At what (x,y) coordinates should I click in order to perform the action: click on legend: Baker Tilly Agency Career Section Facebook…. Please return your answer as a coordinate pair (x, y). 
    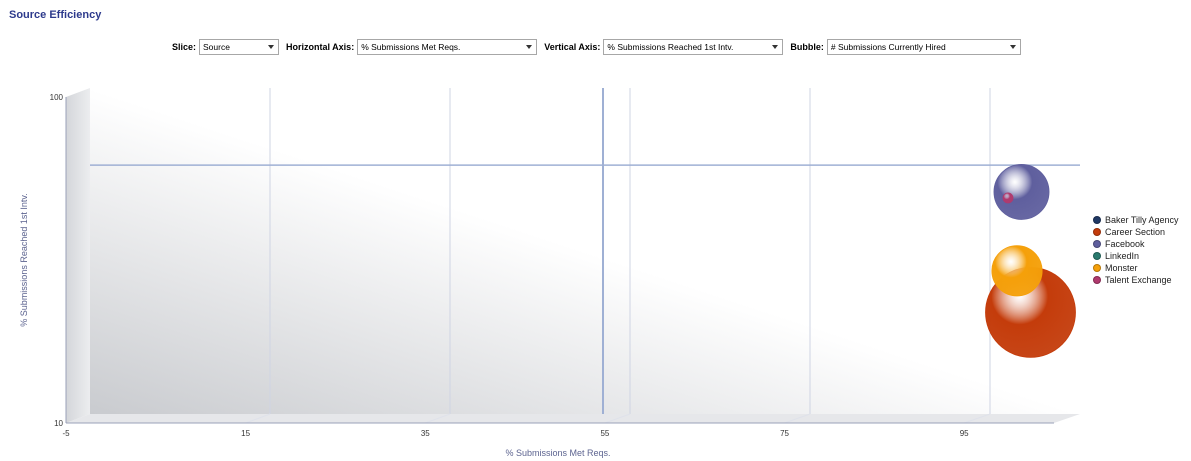
    Looking at the image, I should click on (1136, 250).